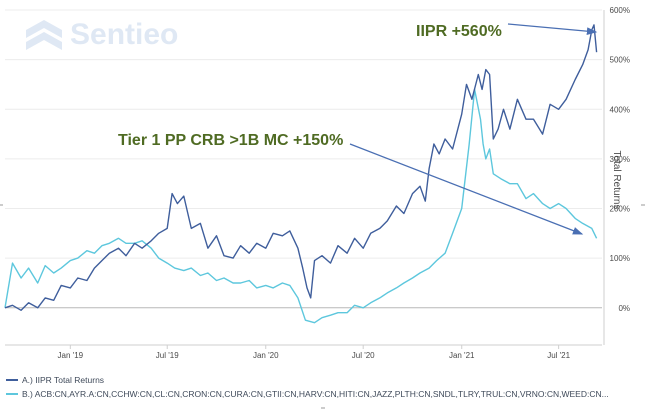 The height and width of the screenshot is (417, 645). What do you see at coordinates (124, 34) in the screenshot?
I see `sentieo-logo-text: Sentieo` at bounding box center [124, 34].